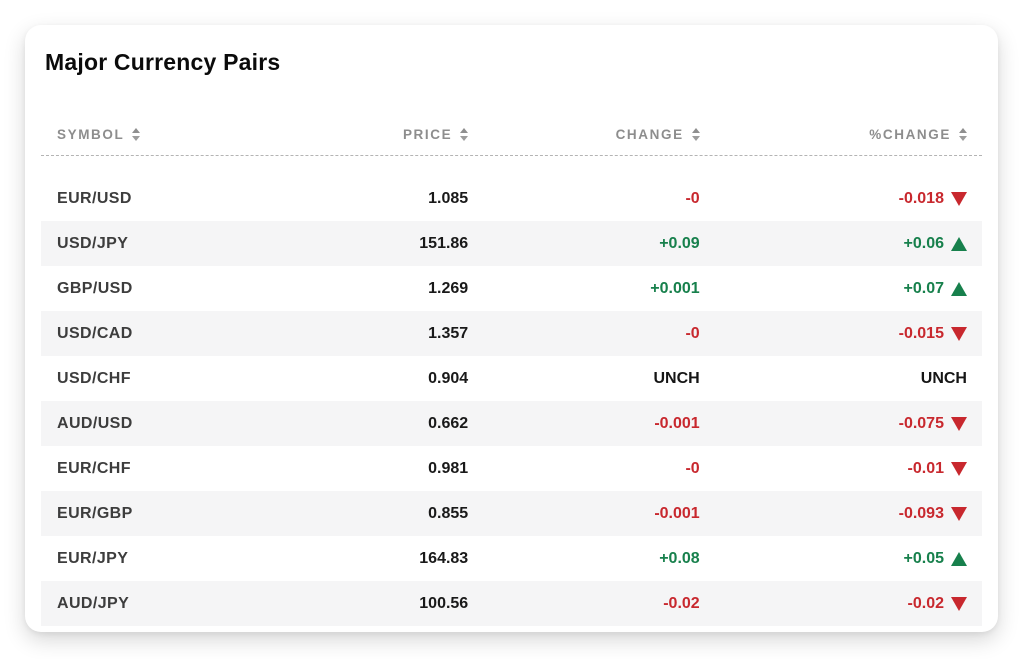 Image resolution: width=1024 pixels, height=659 pixels. What do you see at coordinates (511, 243) in the screenshot?
I see `table-row: USD/JPY 151.86 +0.09 +0.06` at bounding box center [511, 243].